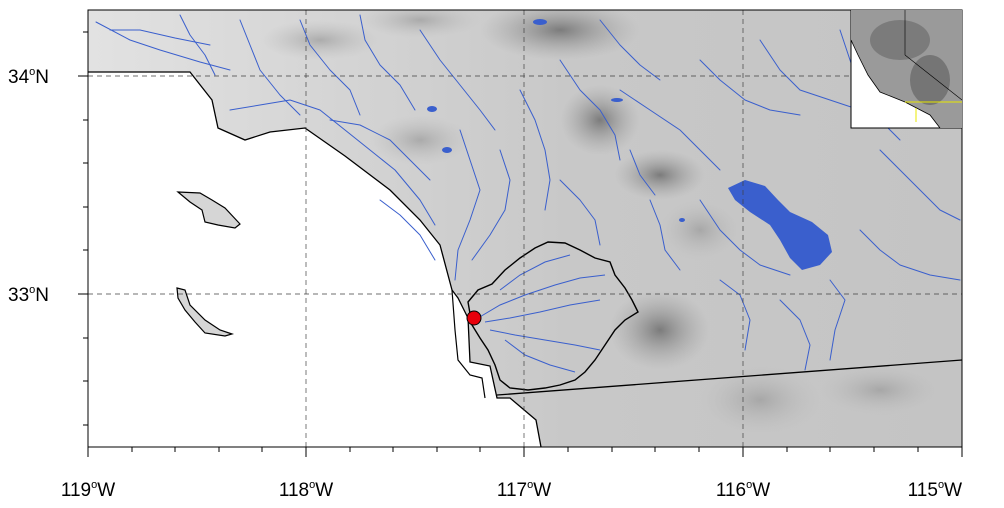  I want to click on y-axis-labels: 34oN 33oN, so click(28, 186).